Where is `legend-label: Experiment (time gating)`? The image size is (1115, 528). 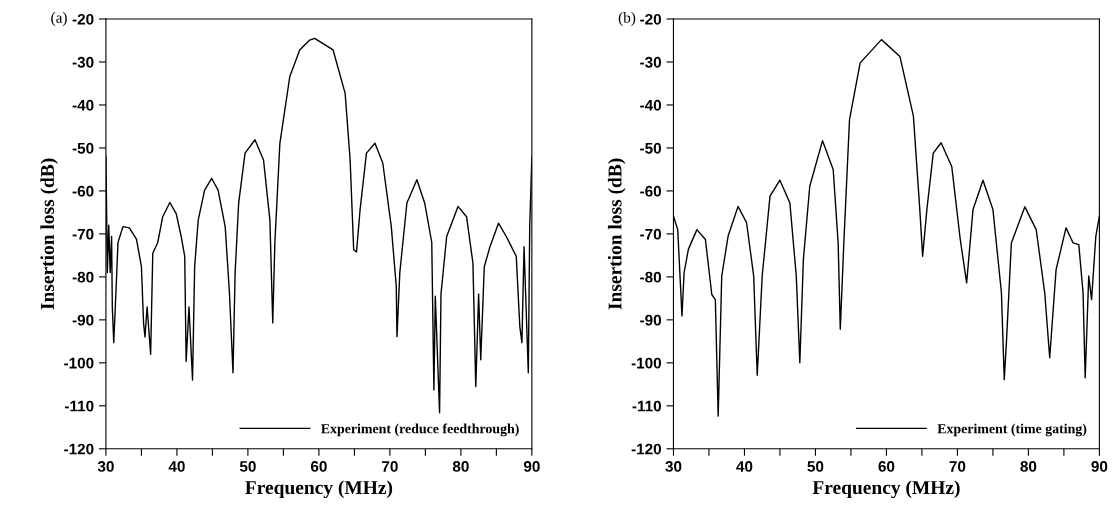
legend-label: Experiment (time gating) is located at coordinates (1012, 430).